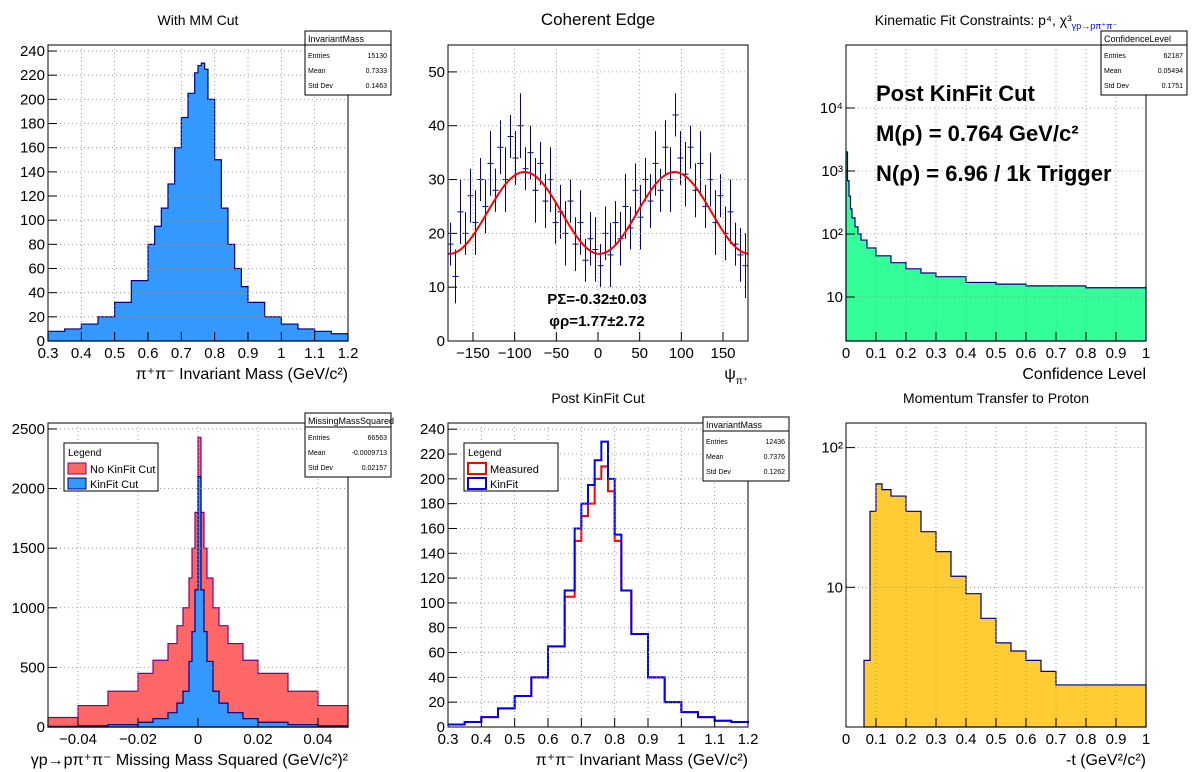 The width and height of the screenshot is (1196, 772). I want to click on stats-value: 0.02157, so click(374, 468).